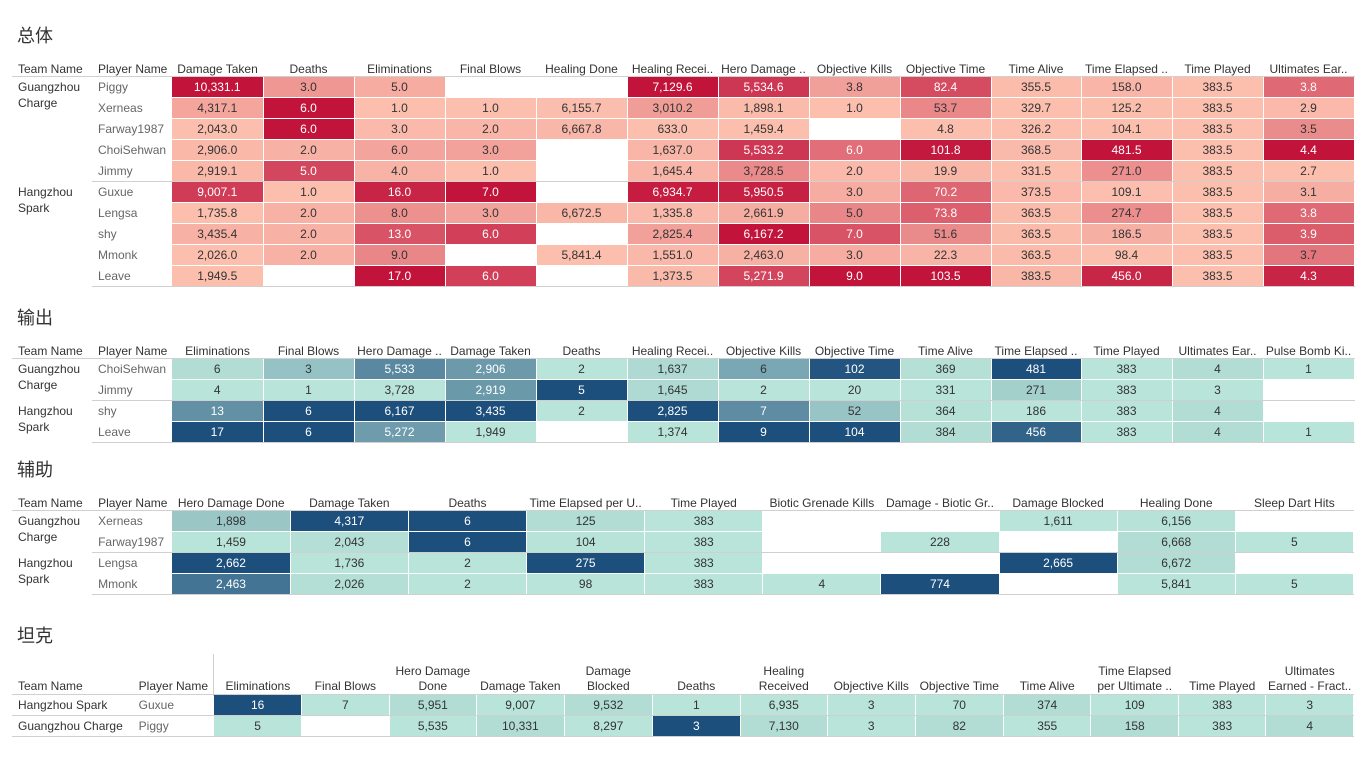  I want to click on player-name-cell: Mmonk, so click(132, 255).